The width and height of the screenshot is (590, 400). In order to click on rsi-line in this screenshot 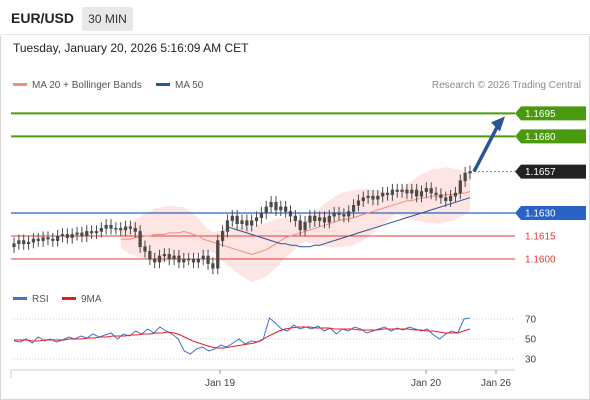, I will do `click(242, 336)`.